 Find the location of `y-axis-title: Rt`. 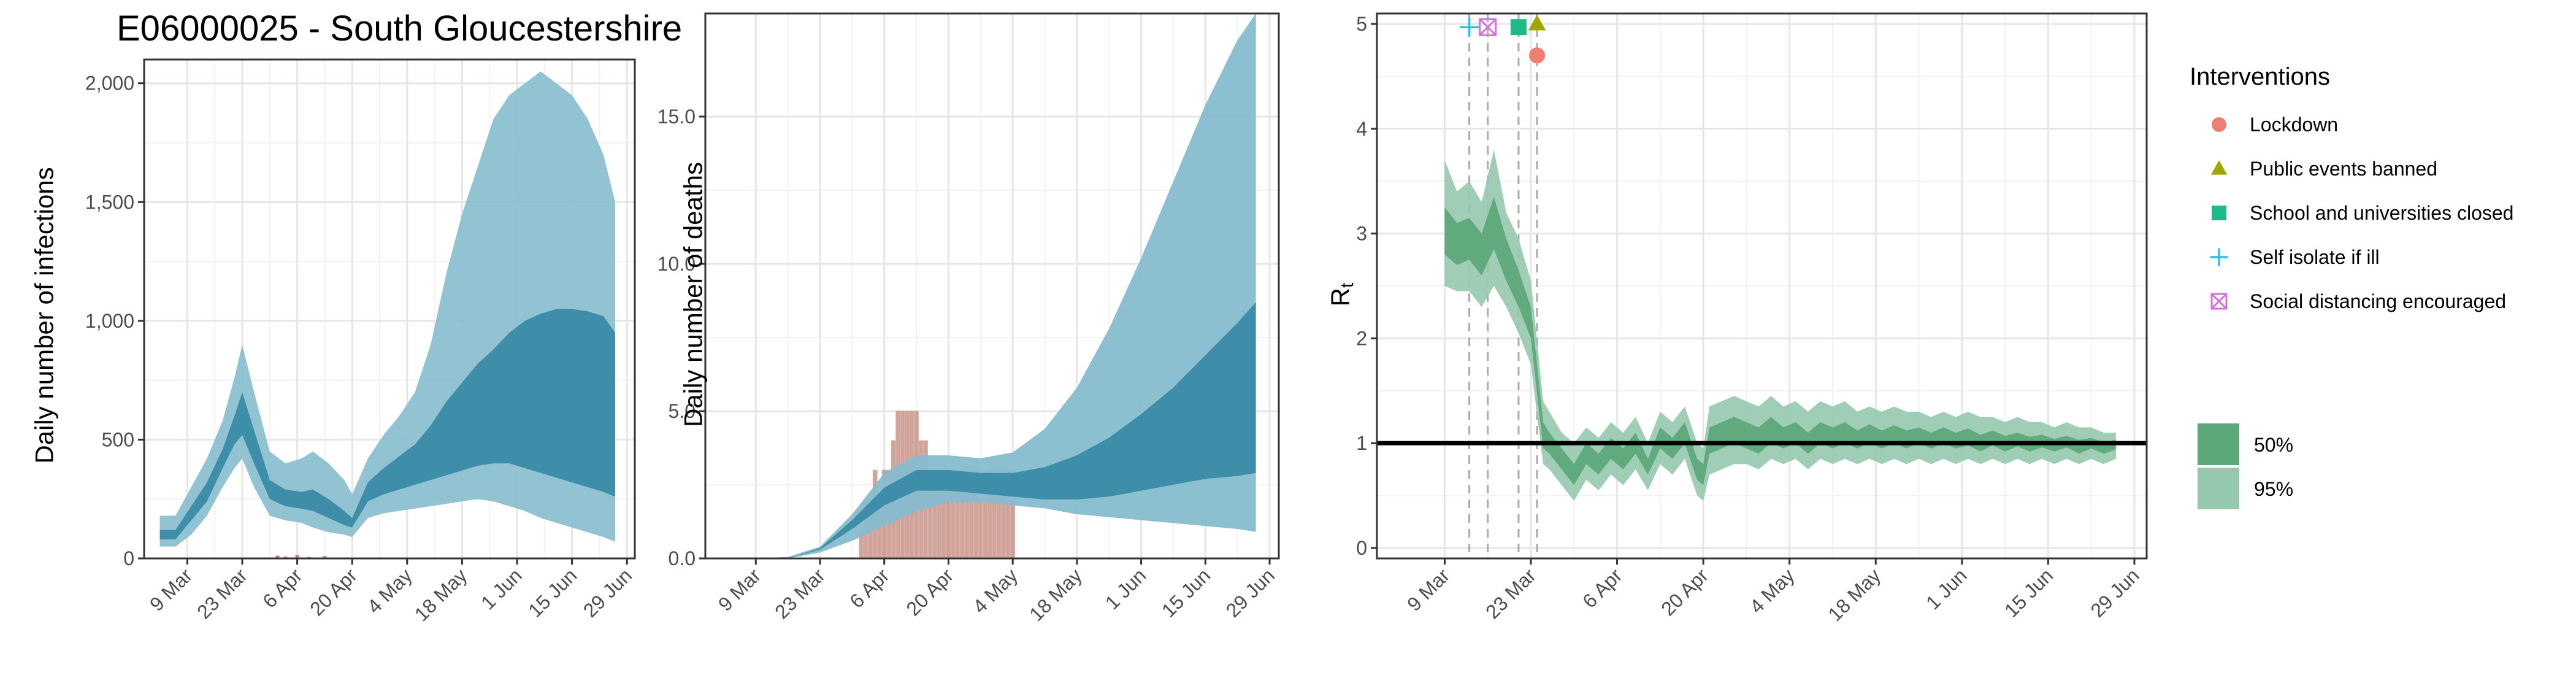

y-axis-title: Rt is located at coordinates (1341, 294).